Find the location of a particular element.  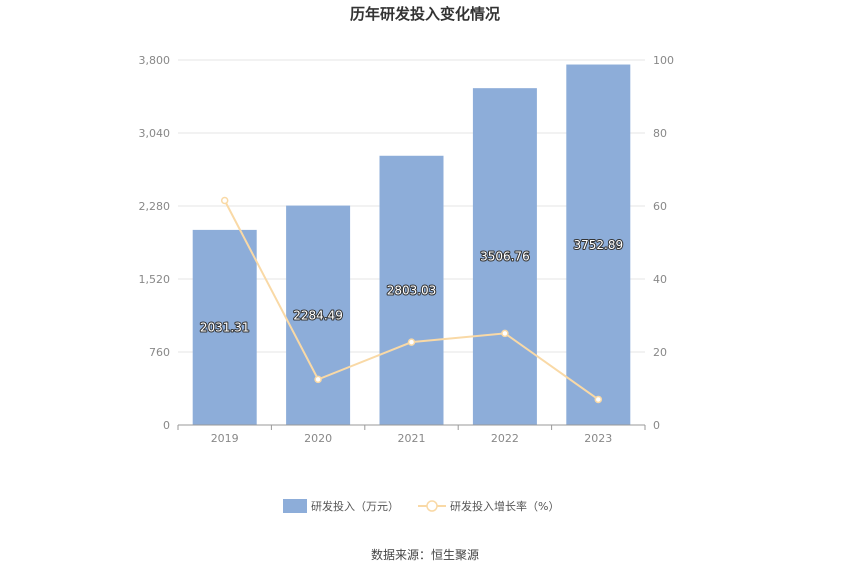

x-tick-label: 2022 is located at coordinates (505, 438).